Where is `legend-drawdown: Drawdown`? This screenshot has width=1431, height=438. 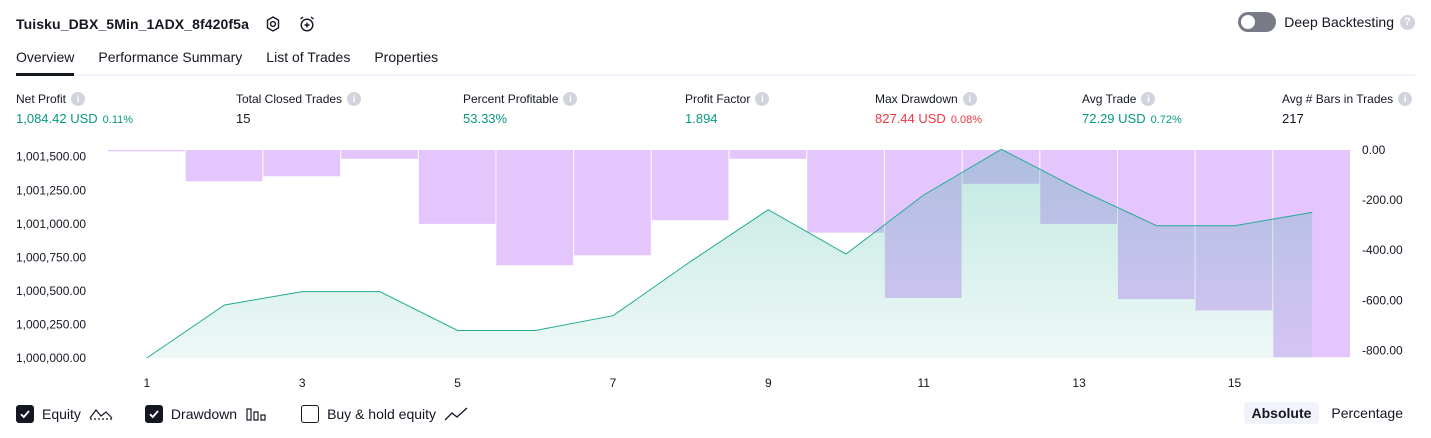 legend-drawdown: Drawdown is located at coordinates (206, 414).